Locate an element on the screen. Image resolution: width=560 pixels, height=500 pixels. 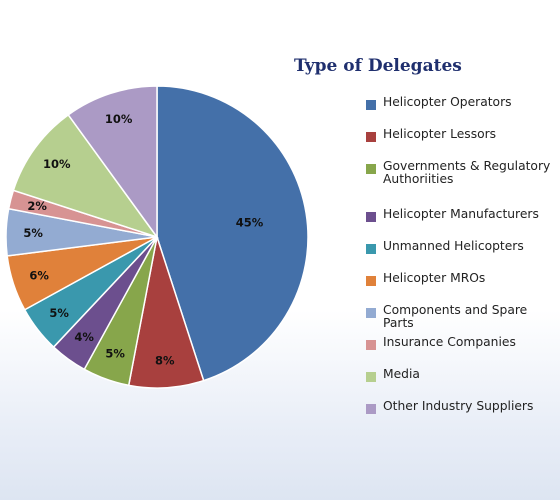
pie-slice-other-industry-suppliers is located at coordinates (112, 162).